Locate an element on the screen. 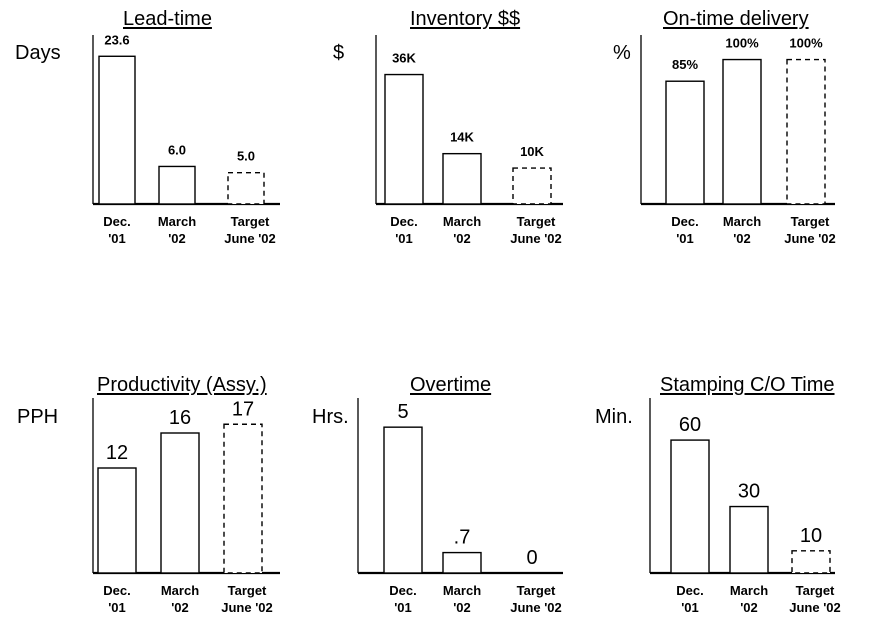  chart-title: Lead-time is located at coordinates (167, 19).